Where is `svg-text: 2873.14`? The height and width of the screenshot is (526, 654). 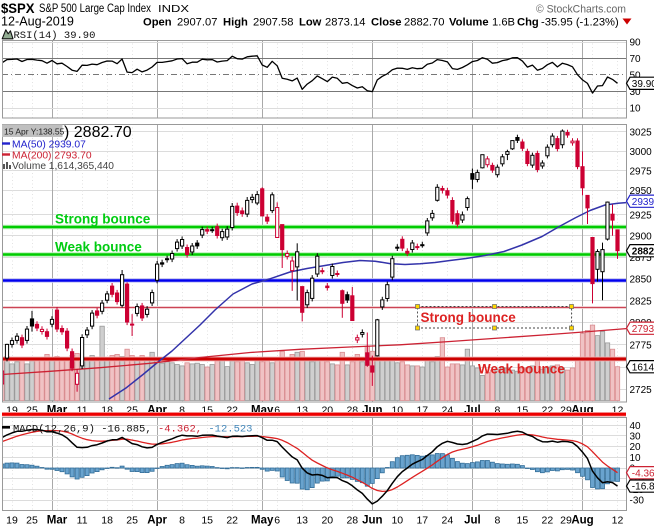
svg-text: 2873.14 is located at coordinates (345, 23).